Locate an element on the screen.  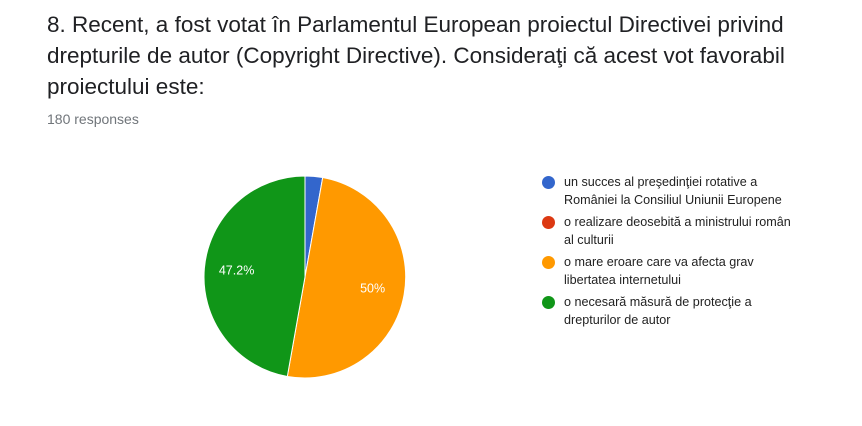
pie-chart: 50% 47.2% is located at coordinates (305, 277).